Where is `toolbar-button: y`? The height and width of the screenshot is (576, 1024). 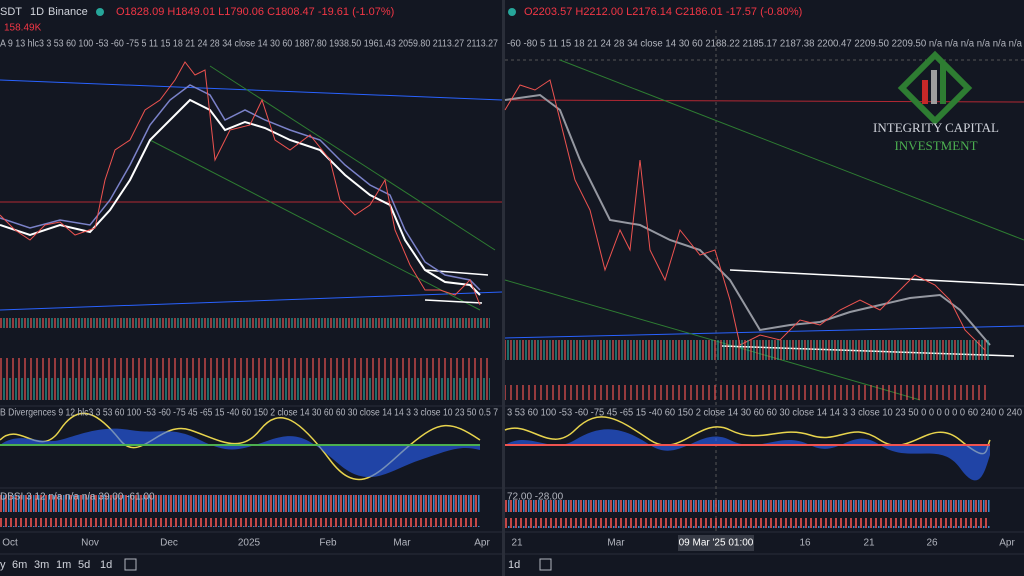 toolbar-button: y is located at coordinates (3, 565).